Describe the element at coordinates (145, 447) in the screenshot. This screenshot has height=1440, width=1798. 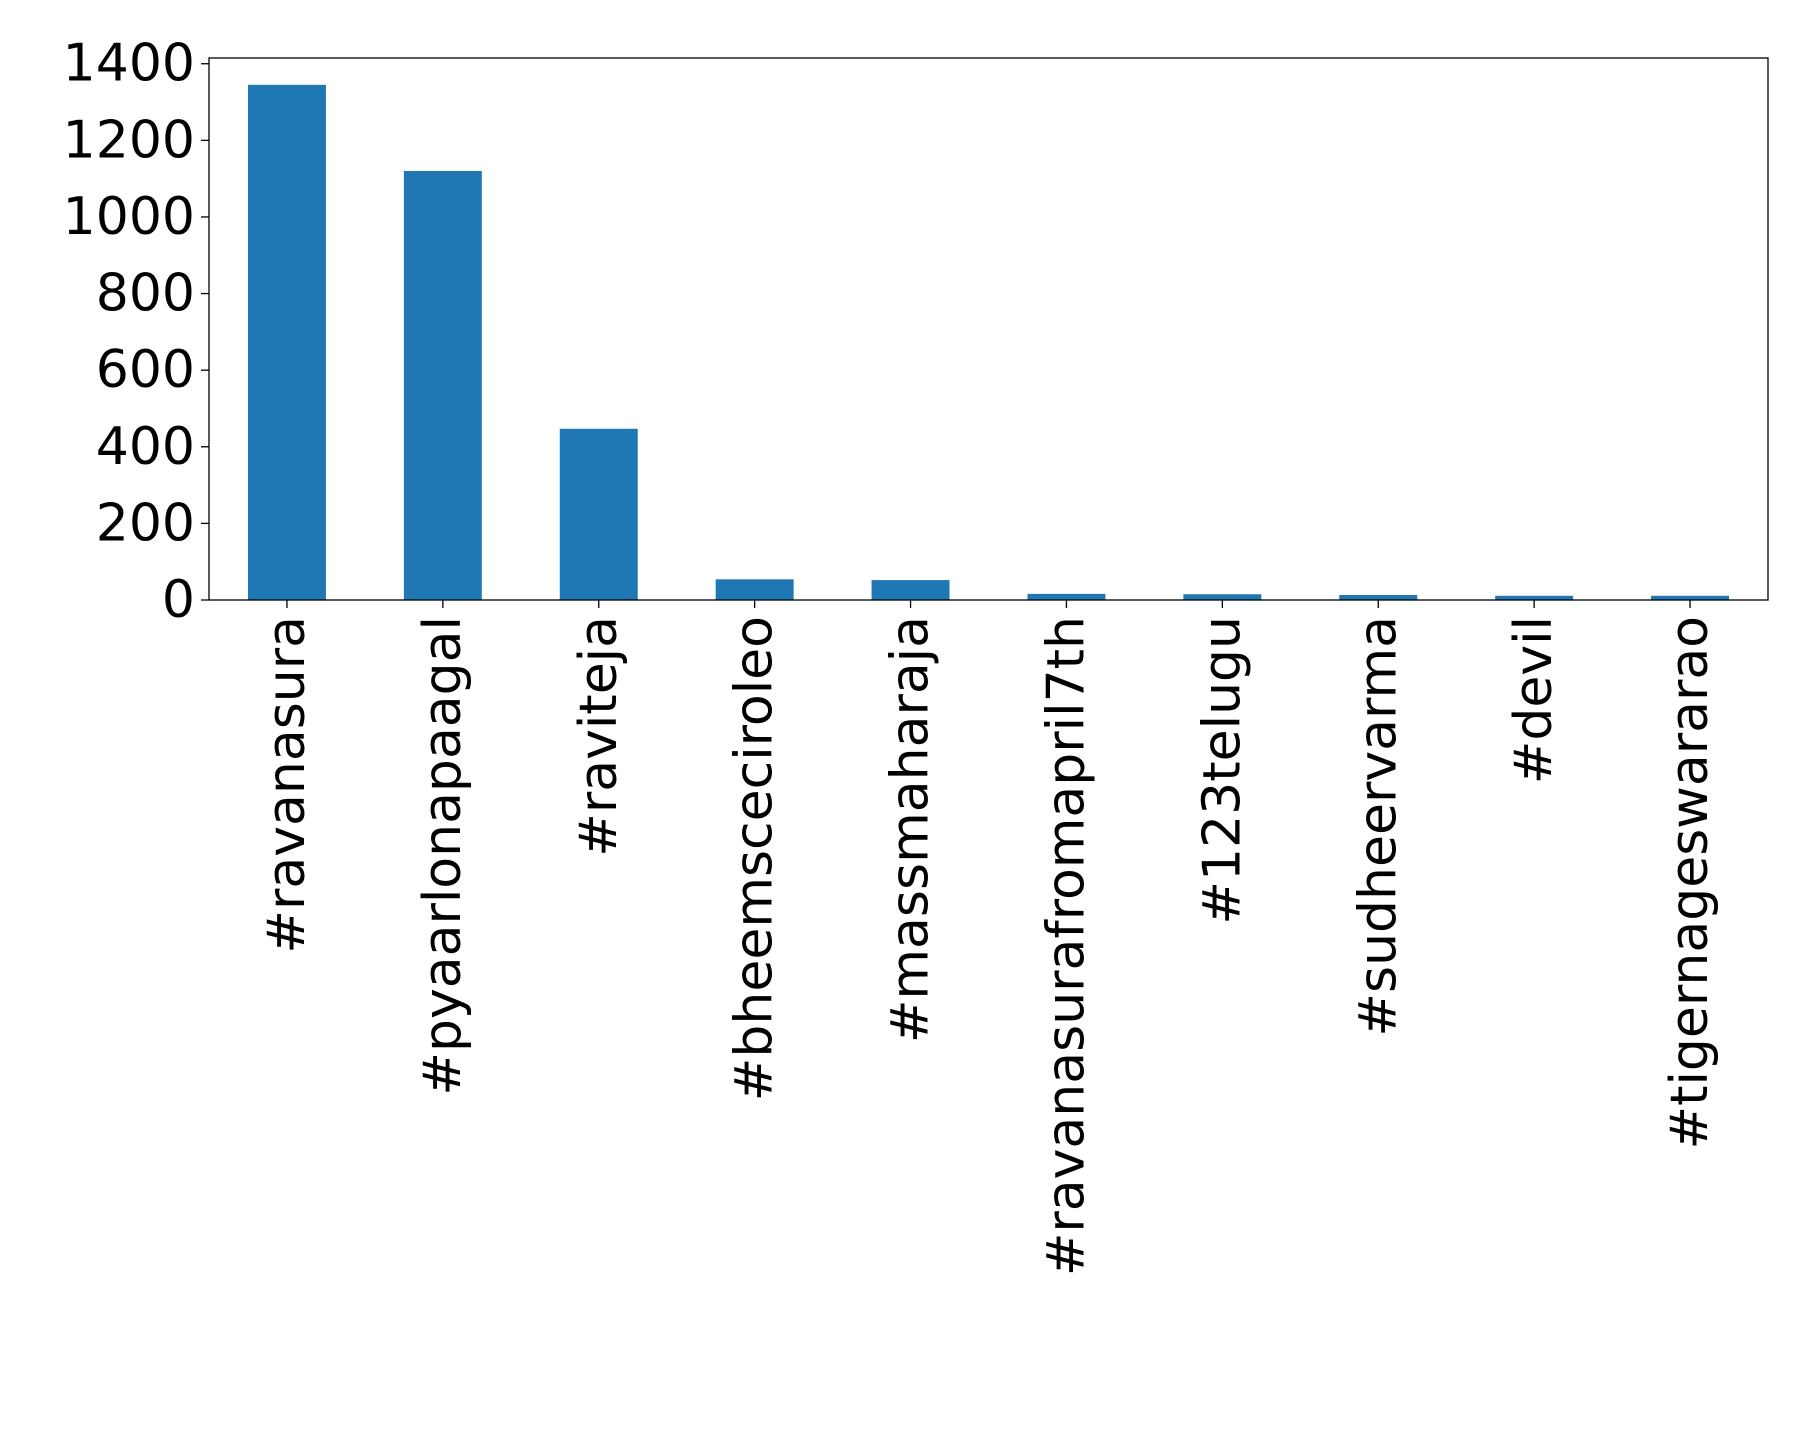
I see `y-tick-label: 400` at that location.